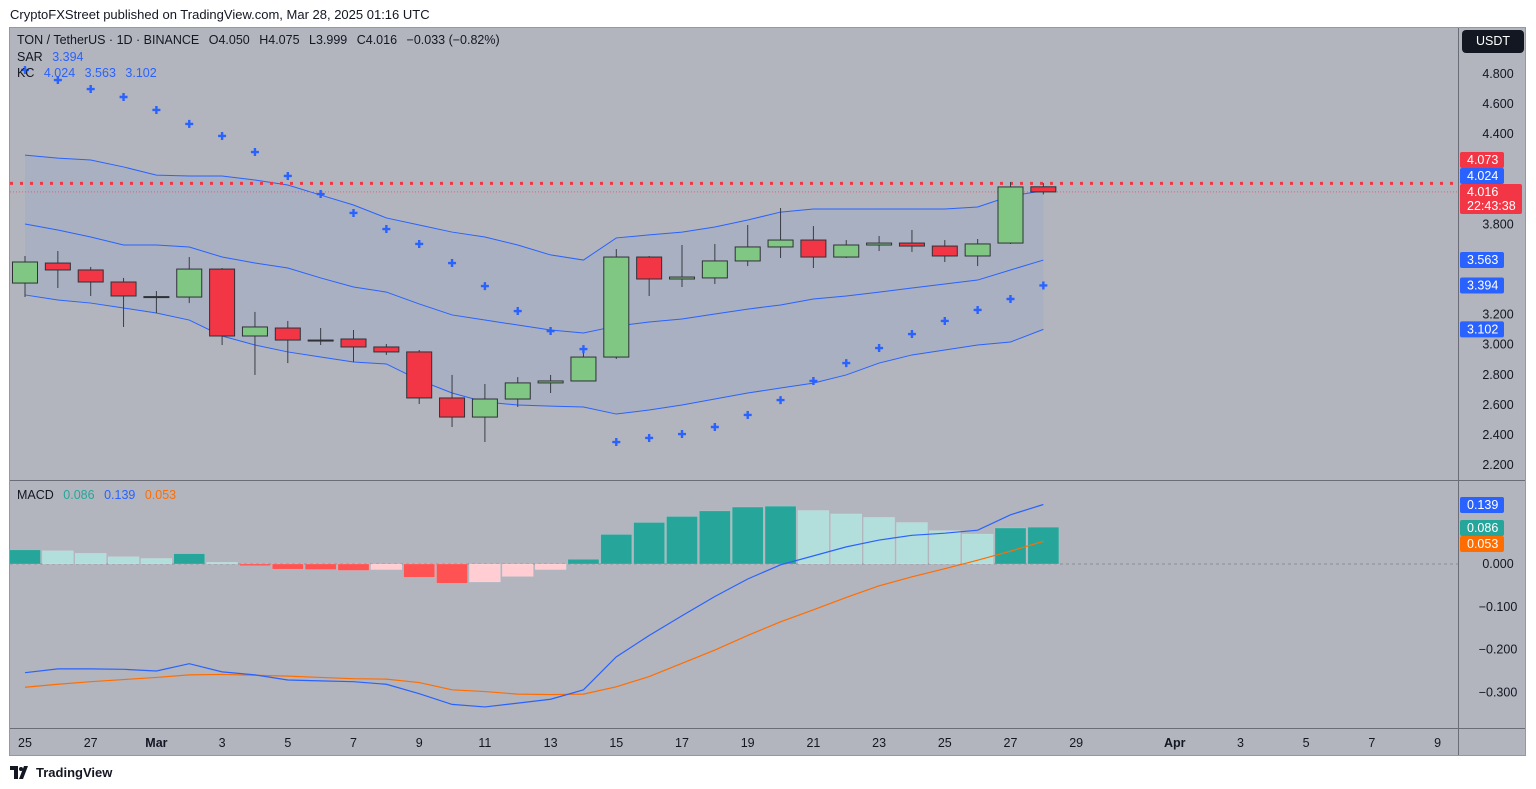  What do you see at coordinates (100, 73) in the screenshot?
I see `kc-middle-value: 3.563` at bounding box center [100, 73].